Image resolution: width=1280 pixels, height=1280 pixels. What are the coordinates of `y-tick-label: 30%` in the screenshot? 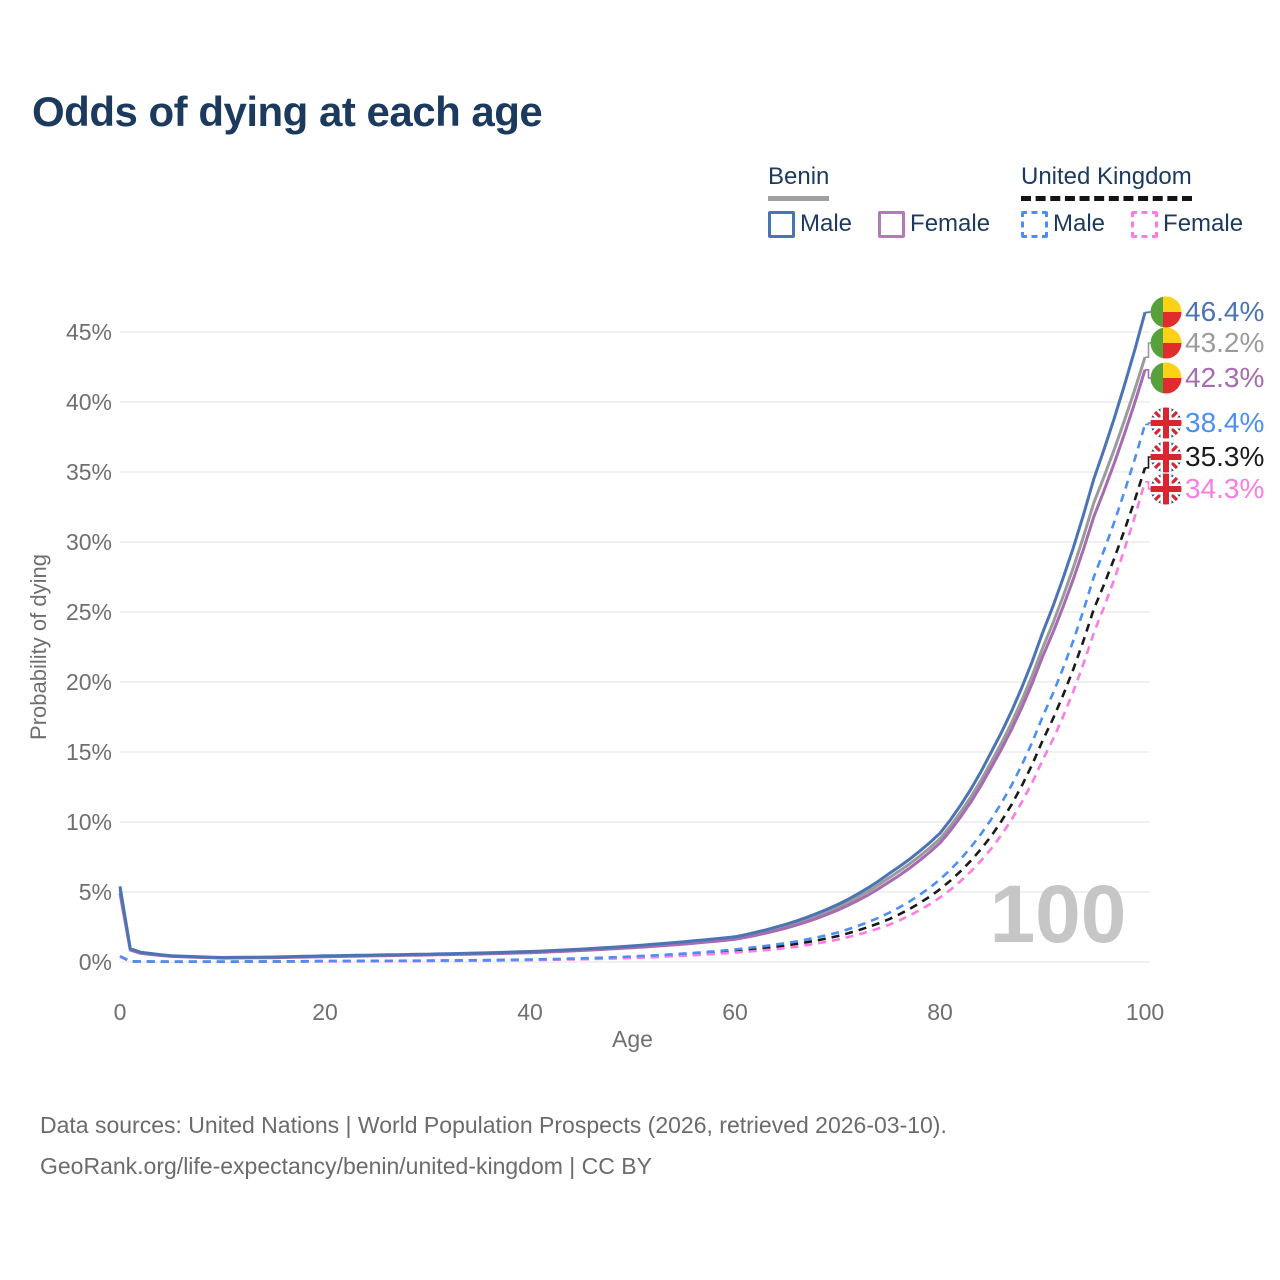 It's located at (89, 542).